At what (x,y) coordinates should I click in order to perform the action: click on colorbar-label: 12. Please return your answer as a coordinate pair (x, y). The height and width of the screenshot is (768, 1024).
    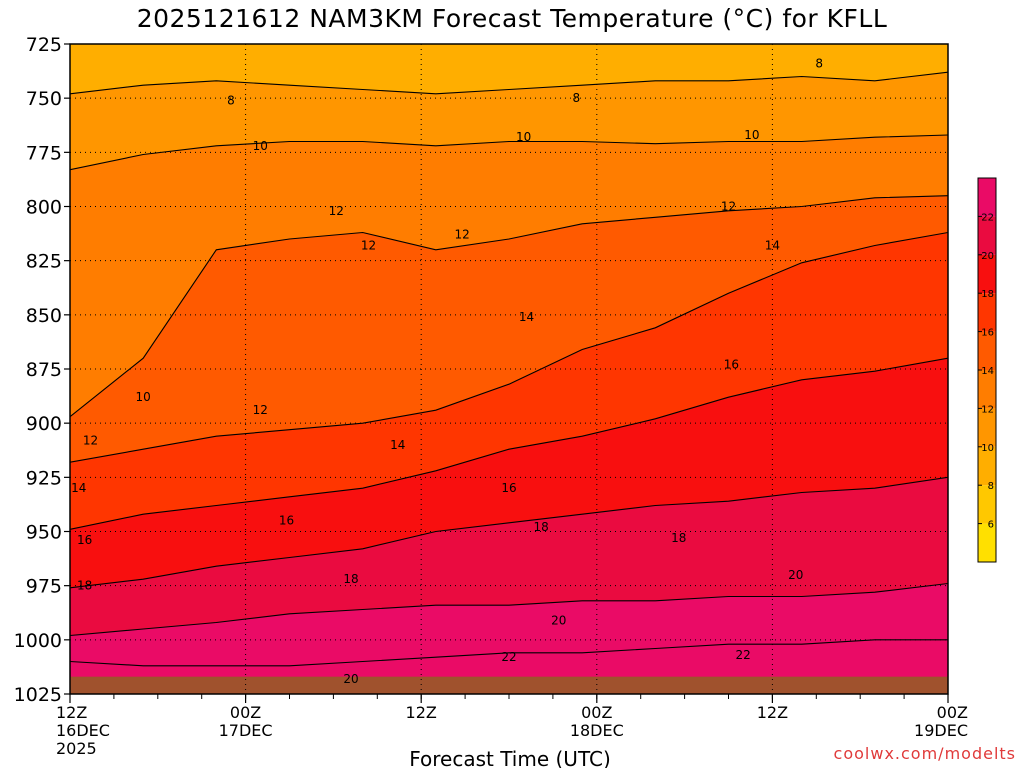
    Looking at the image, I should click on (987, 409).